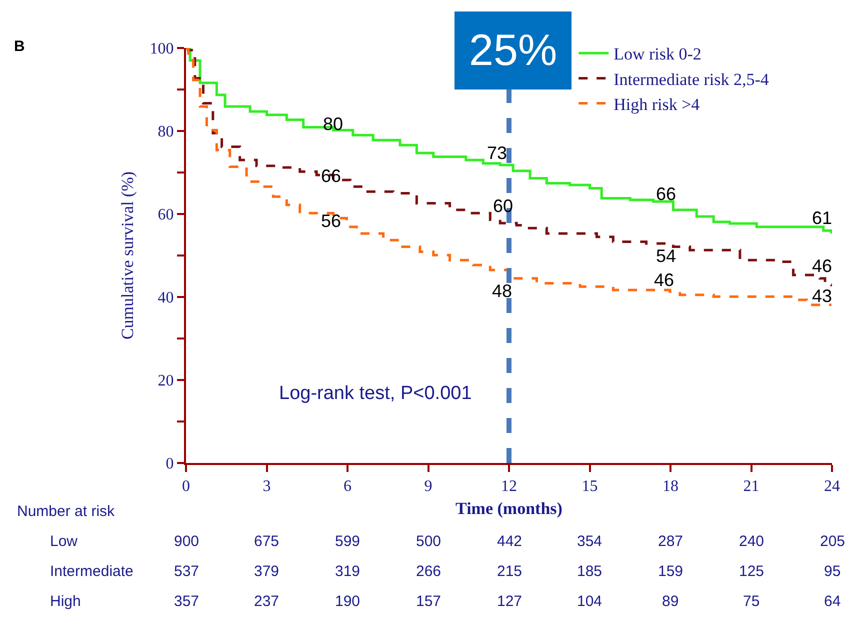  What do you see at coordinates (833, 541) in the screenshot?
I see `text: 205` at bounding box center [833, 541].